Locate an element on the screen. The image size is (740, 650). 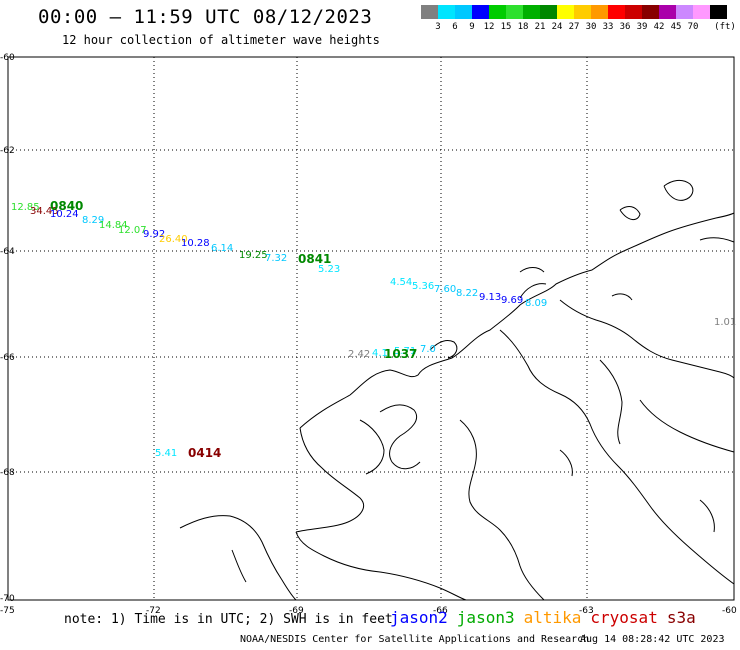
footer-timestamp: Aug 14 08:28:42 UTC 2023 is located at coordinates (652, 639).